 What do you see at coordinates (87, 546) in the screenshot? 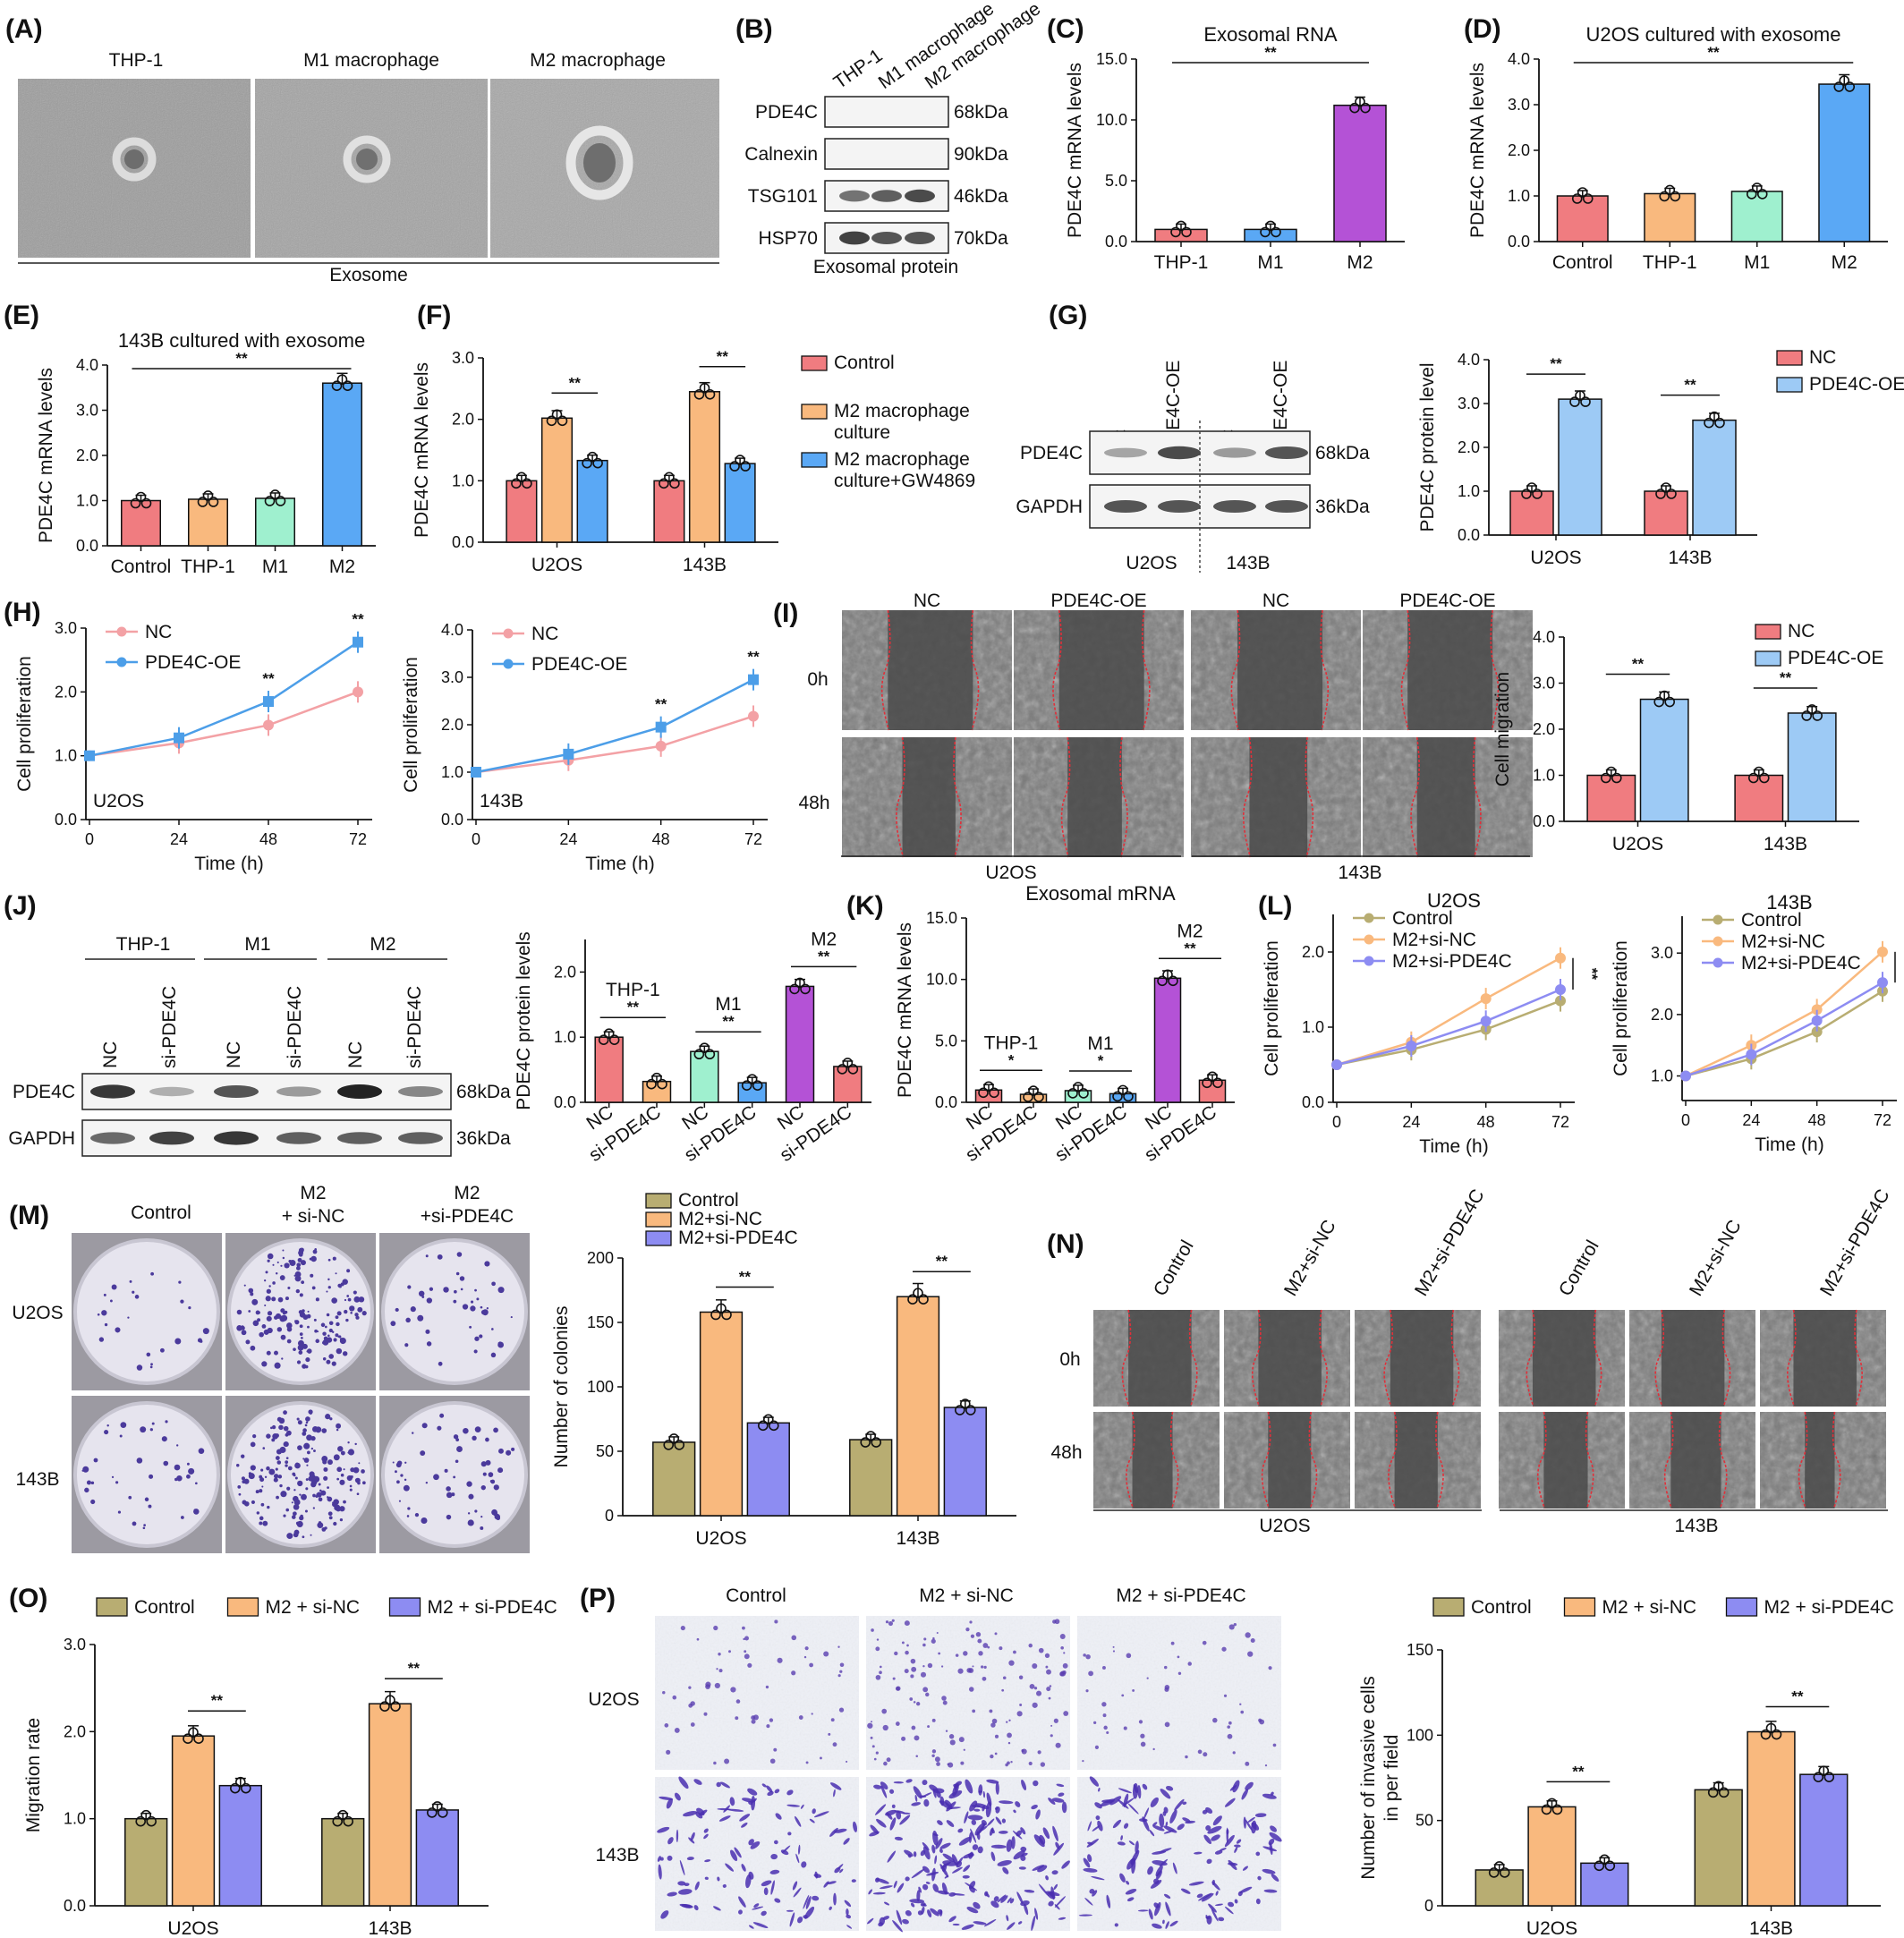
I see `y-tick-label: 0.0` at bounding box center [87, 546].